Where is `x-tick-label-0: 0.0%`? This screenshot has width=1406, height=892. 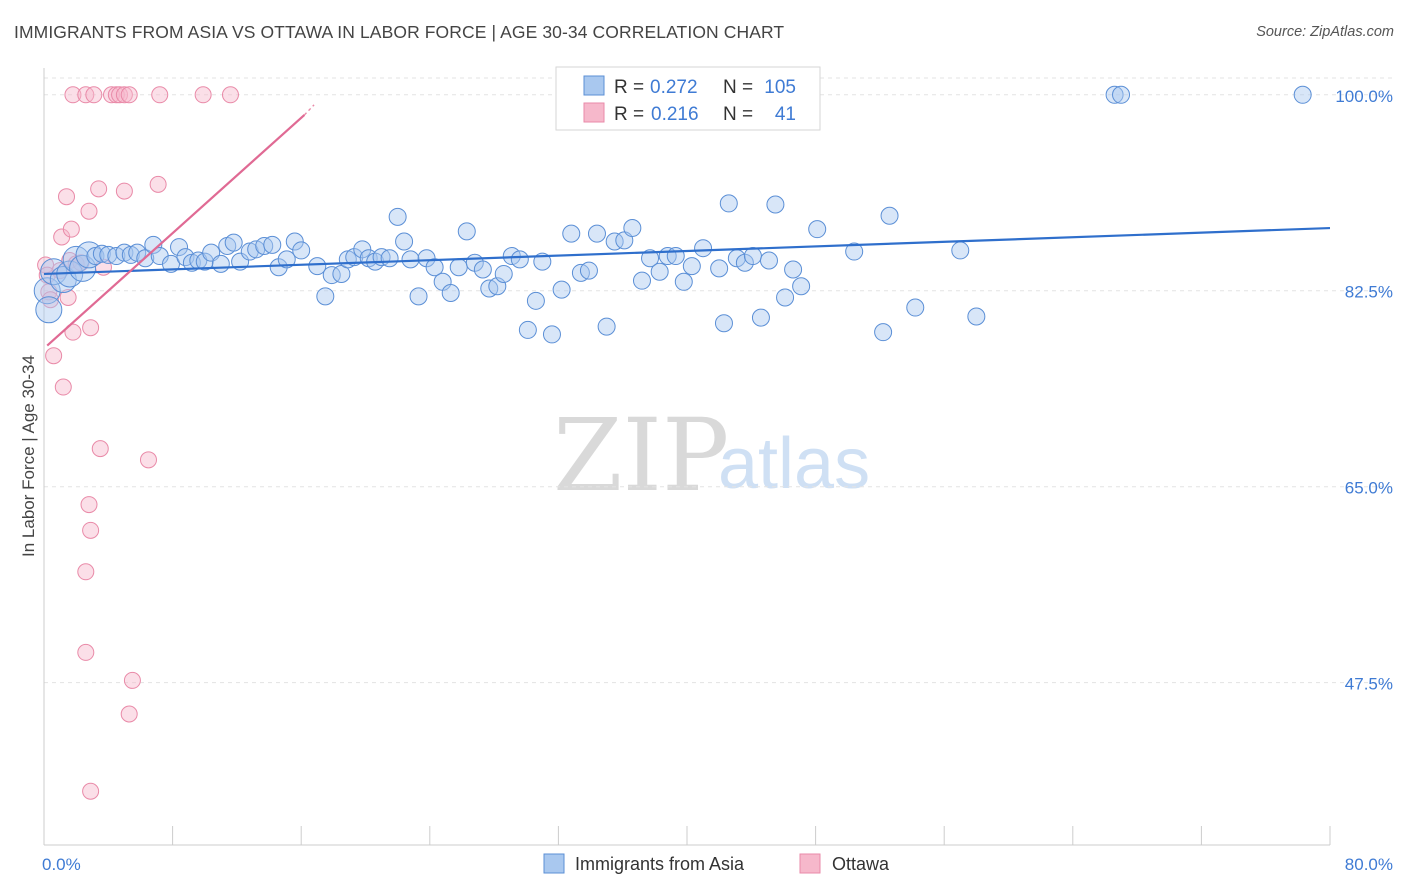
x-tick-label-0: 0.0% is located at coordinates (61, 864).